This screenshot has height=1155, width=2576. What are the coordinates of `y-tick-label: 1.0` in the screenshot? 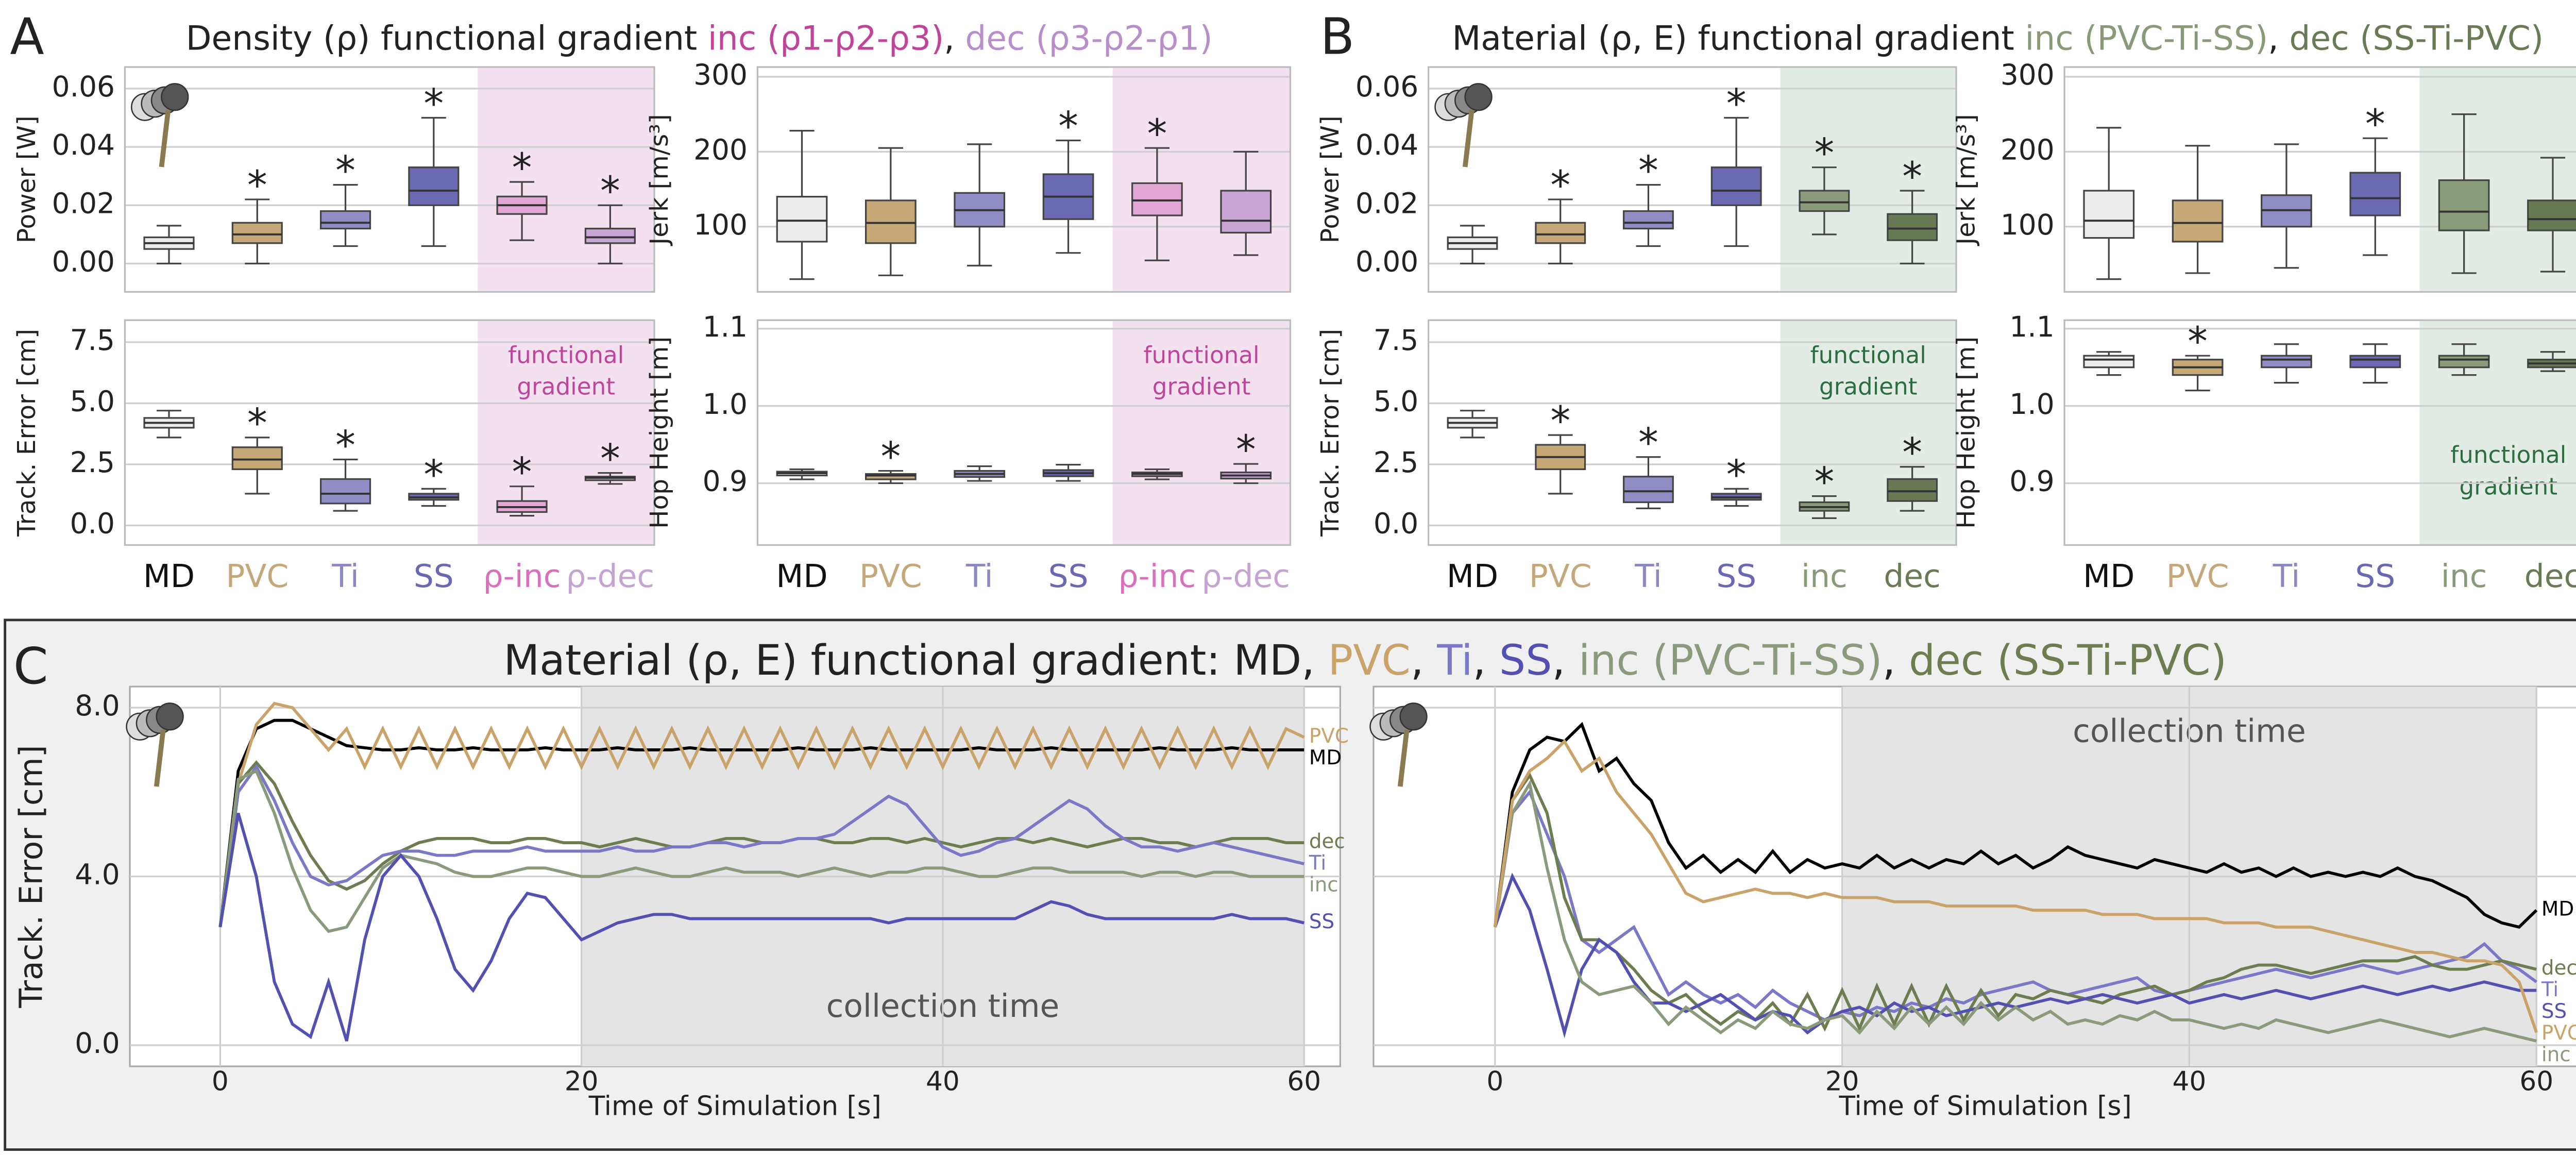 It's located at (725, 404).